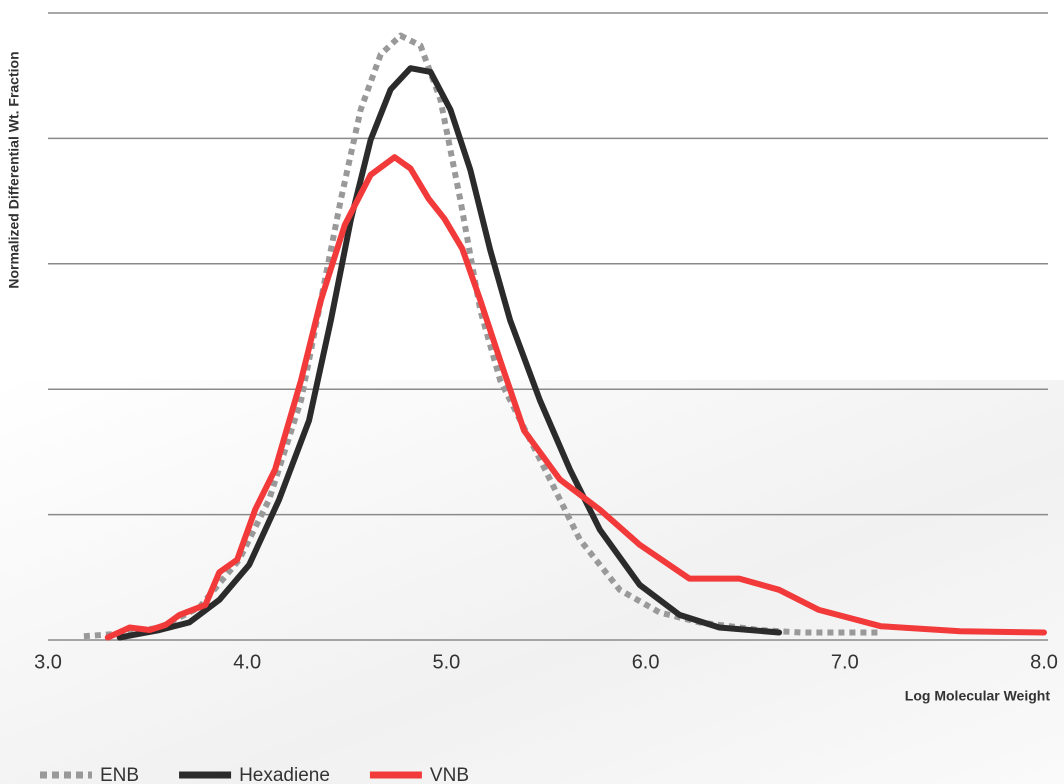 The image size is (1064, 784). What do you see at coordinates (449, 774) in the screenshot?
I see `legend-label: VNB` at bounding box center [449, 774].